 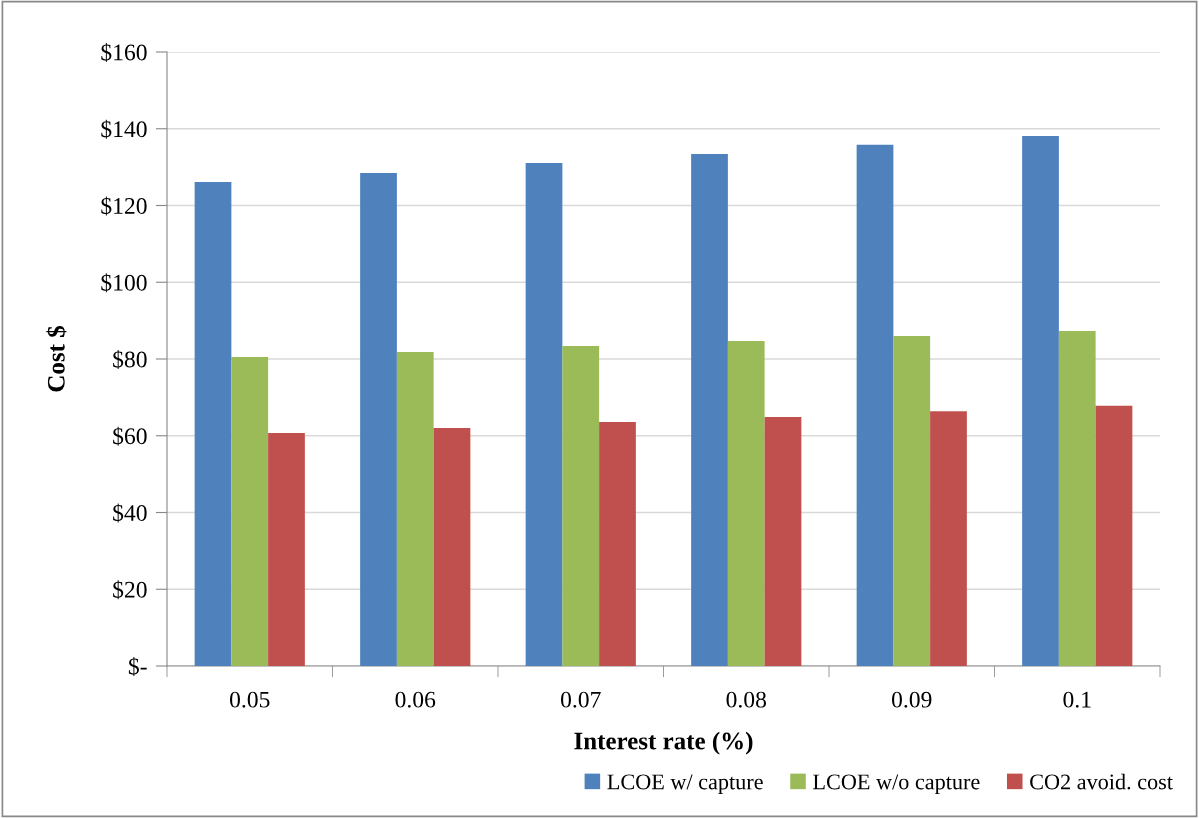 I want to click on y-tick-label: $40, so click(x=130, y=513).